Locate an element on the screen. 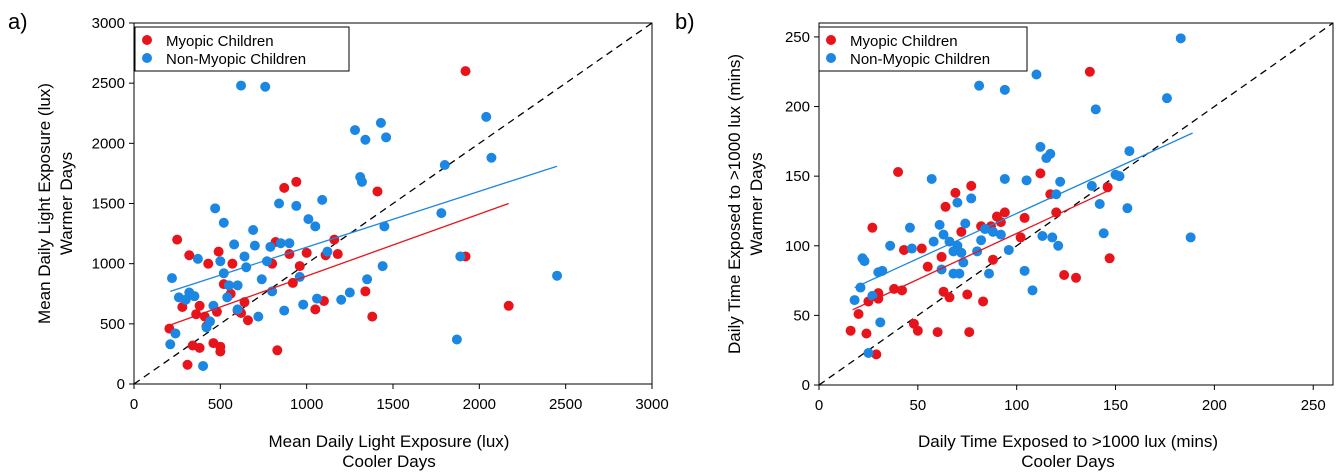 Image resolution: width=1340 pixels, height=474 pixels. x-tick-label-a: 2500 is located at coordinates (565, 404).